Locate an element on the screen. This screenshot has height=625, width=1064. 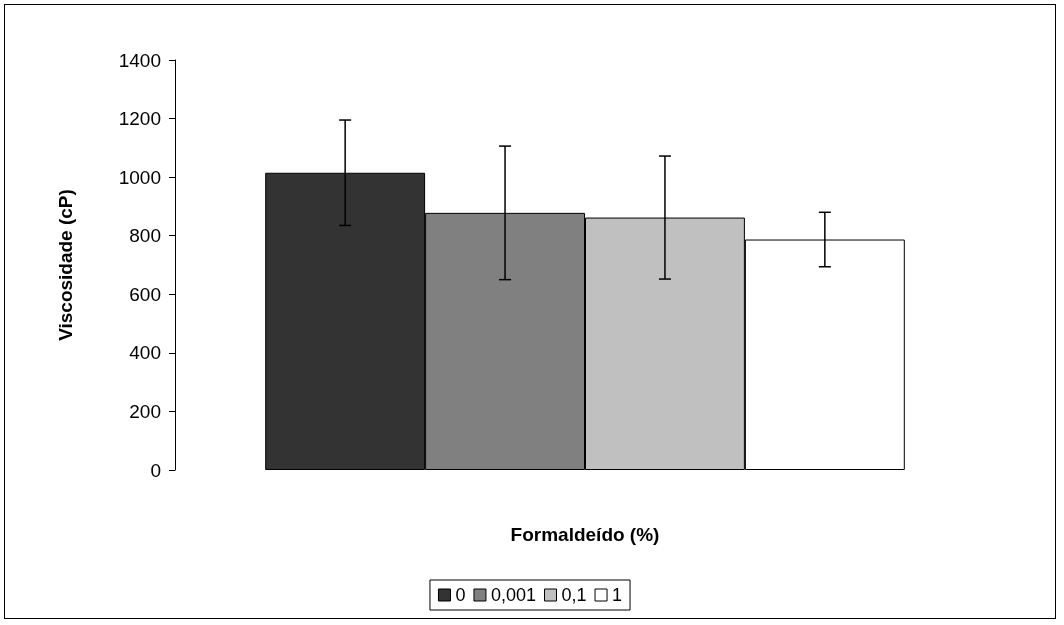
legend-label: 1 is located at coordinates (617, 595).